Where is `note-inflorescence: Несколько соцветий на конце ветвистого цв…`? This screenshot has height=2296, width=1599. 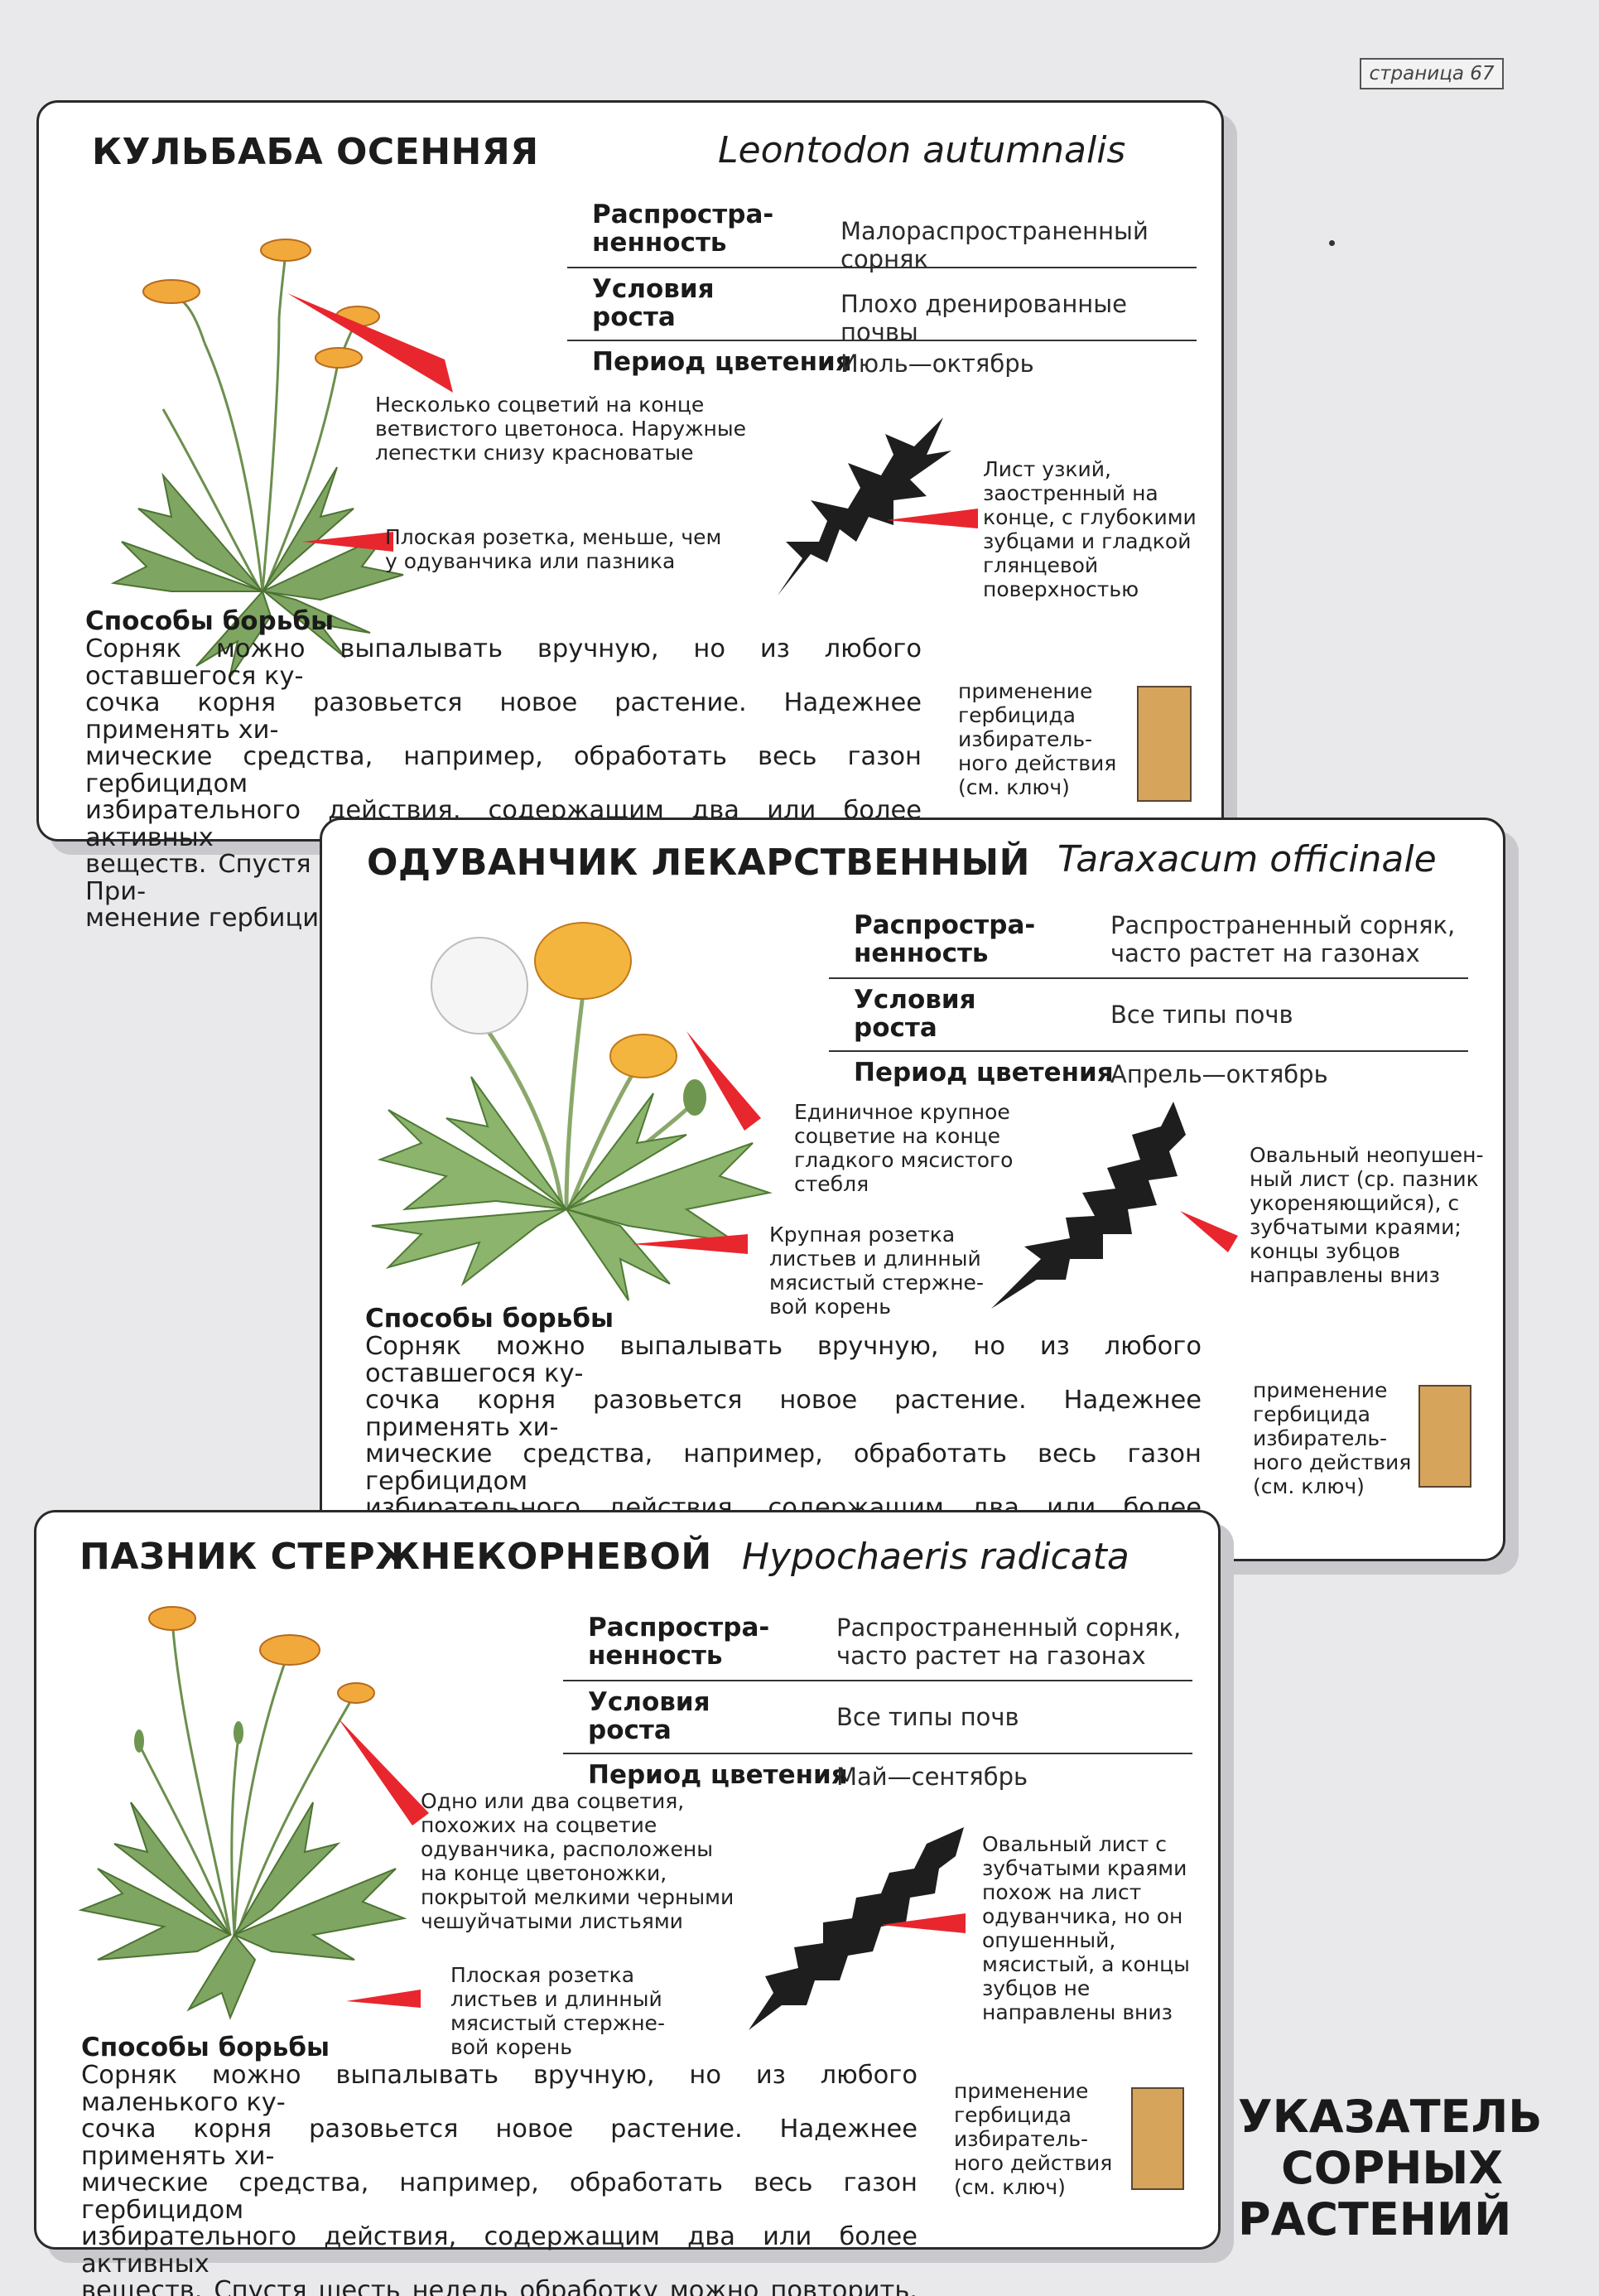 note-inflorescence: Несколько соцветий на конце ветвистого цв… is located at coordinates (560, 429).